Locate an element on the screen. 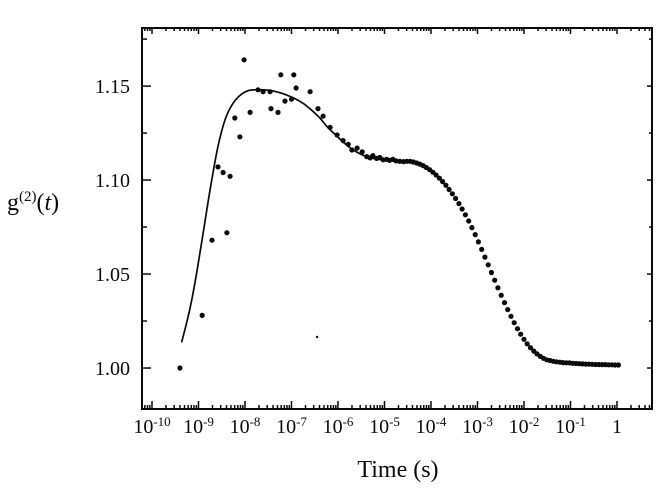  y-tick-label: 1.05 is located at coordinates (112, 275).